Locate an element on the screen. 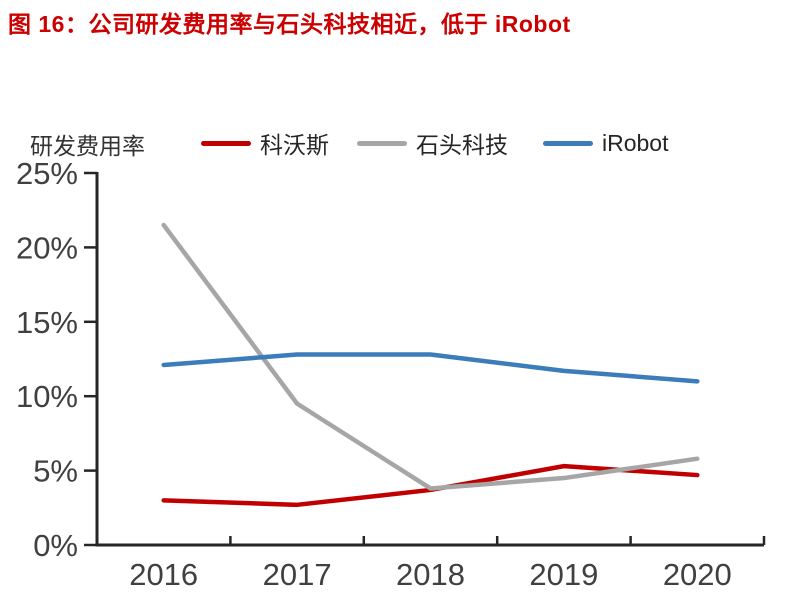 The width and height of the screenshot is (811, 599). x-tick-label: 2020 is located at coordinates (697, 574).